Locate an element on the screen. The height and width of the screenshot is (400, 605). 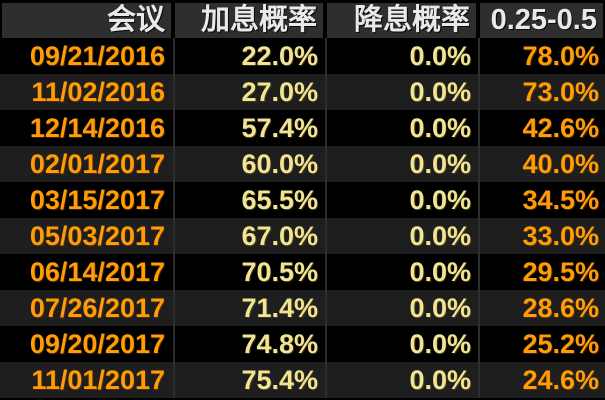
cell-range: 33.0% is located at coordinates (541, 236).